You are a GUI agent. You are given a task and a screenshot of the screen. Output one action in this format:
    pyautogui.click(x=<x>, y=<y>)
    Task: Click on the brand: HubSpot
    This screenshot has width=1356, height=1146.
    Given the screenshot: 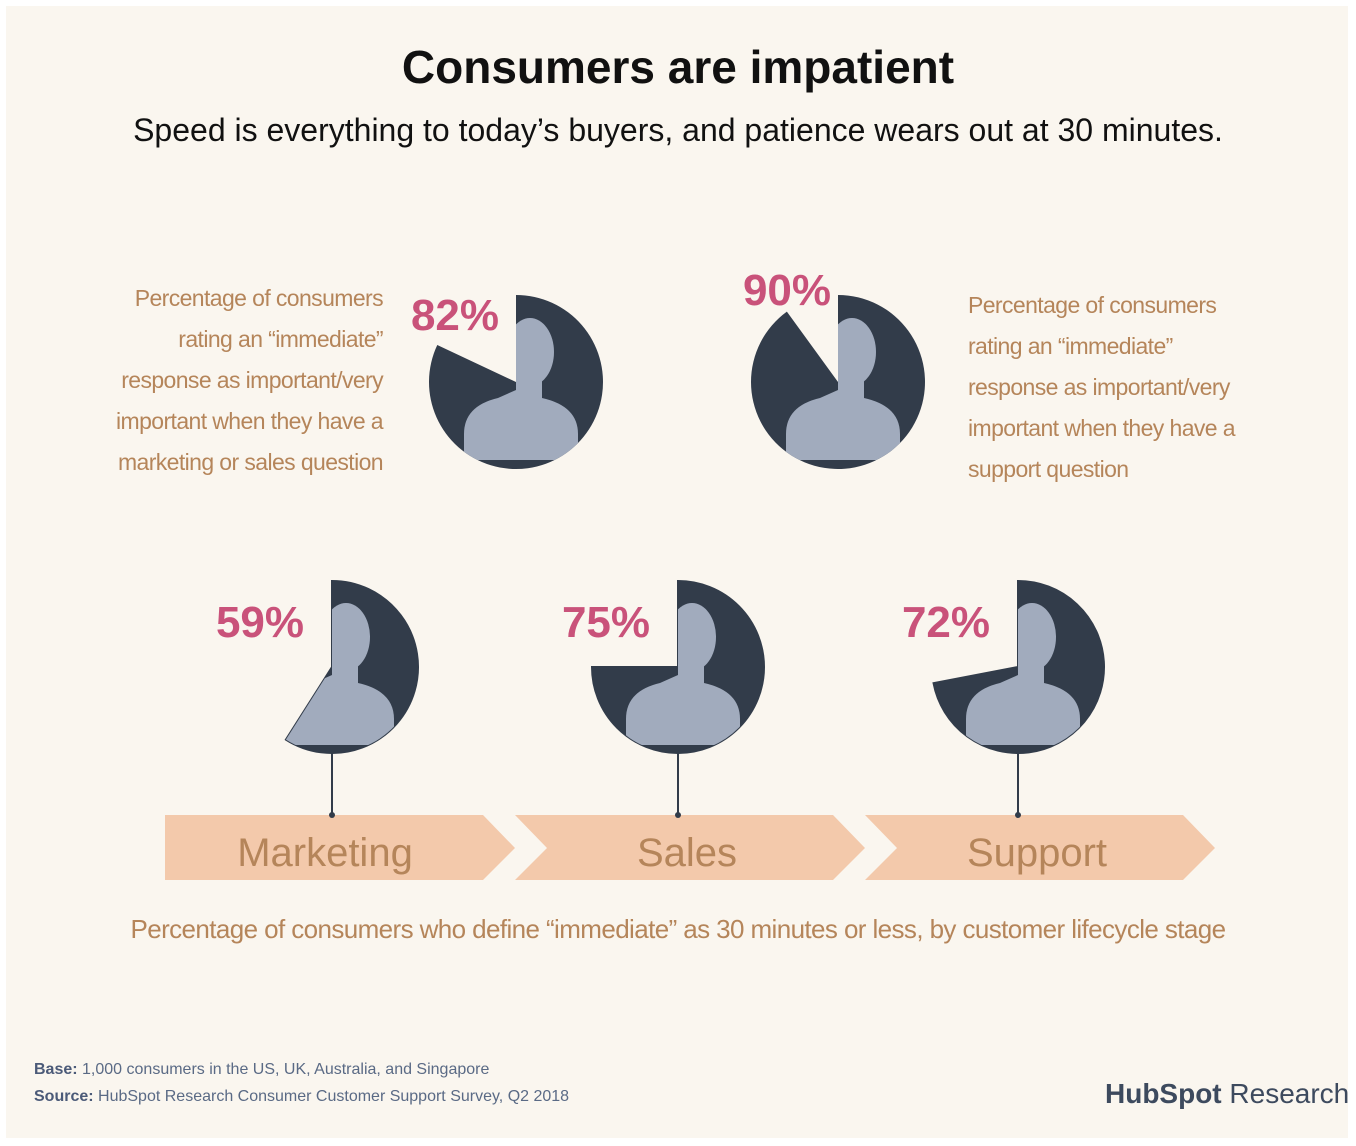 What is the action you would take?
    pyautogui.click(x=1163, y=1093)
    